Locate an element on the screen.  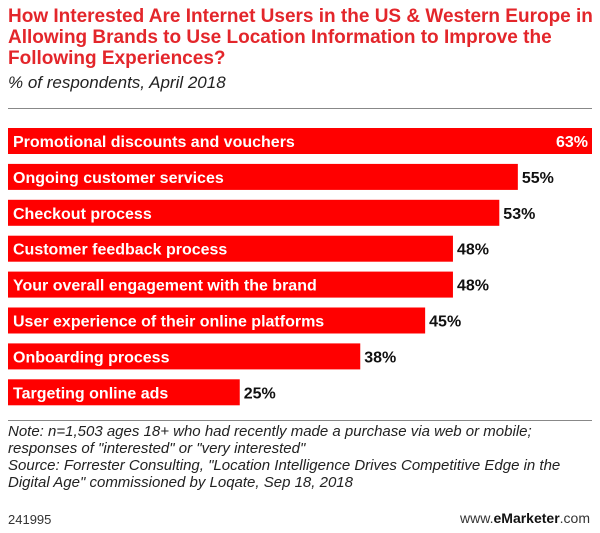
category-label-2: Ongoing customer services is located at coordinates (118, 178).